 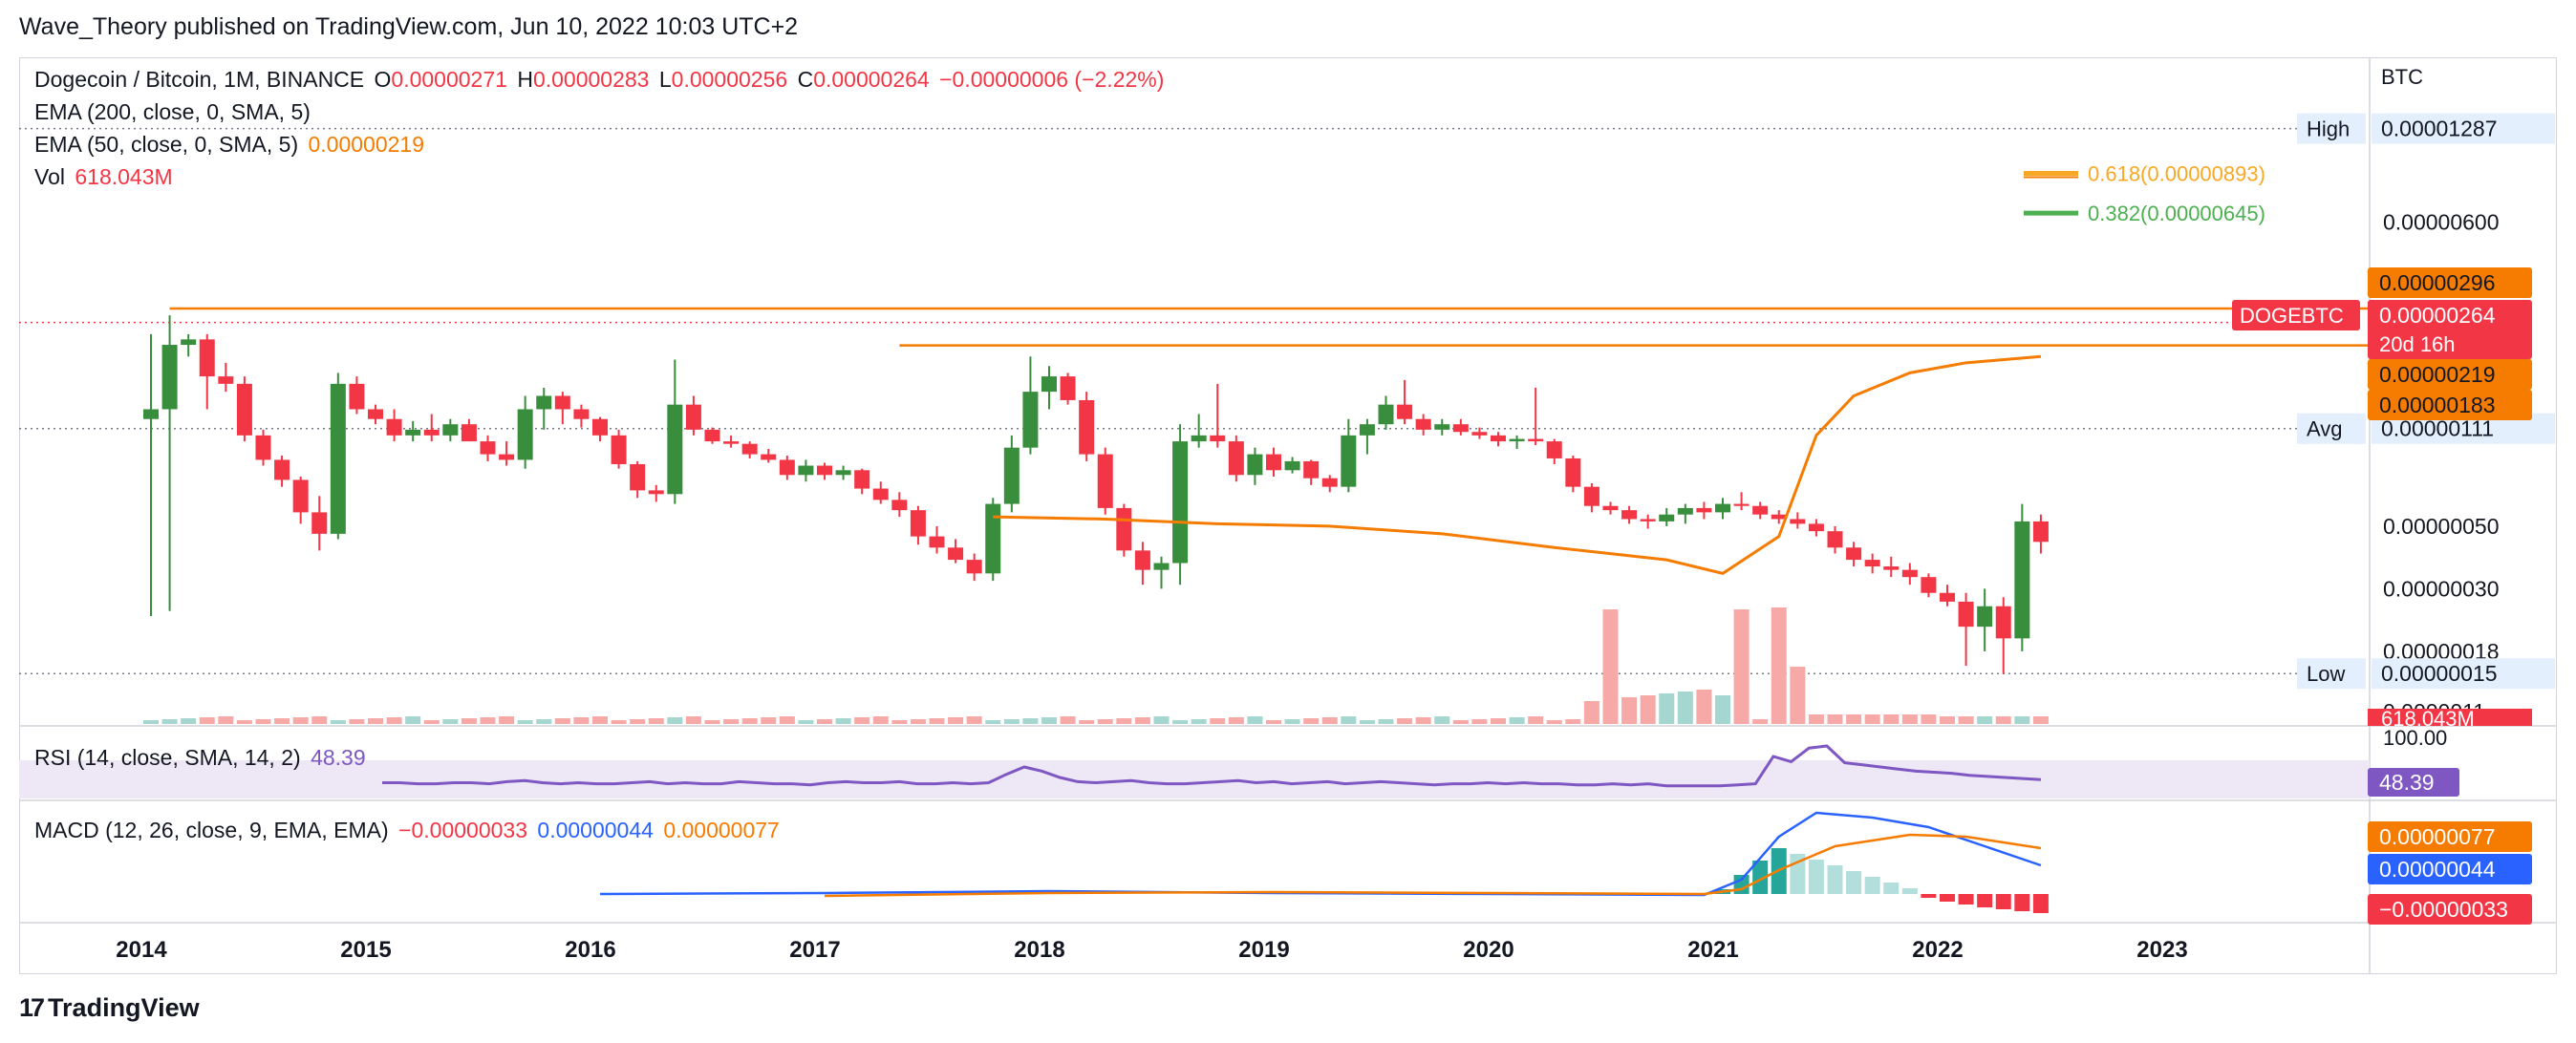 What do you see at coordinates (199, 79) in the screenshot?
I see `symbol-label: Dogecoin / Bitcoin, 1M, BINANCE` at bounding box center [199, 79].